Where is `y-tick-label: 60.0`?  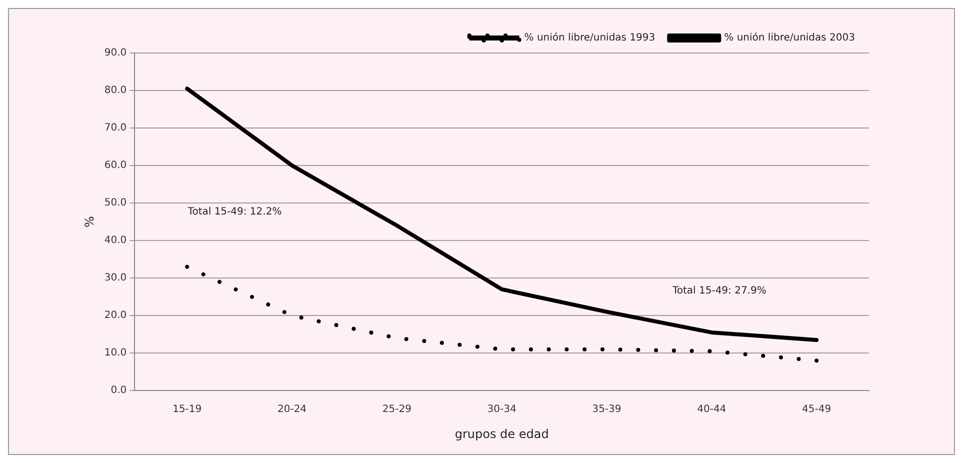 y-tick-label: 60.0 is located at coordinates (115, 166).